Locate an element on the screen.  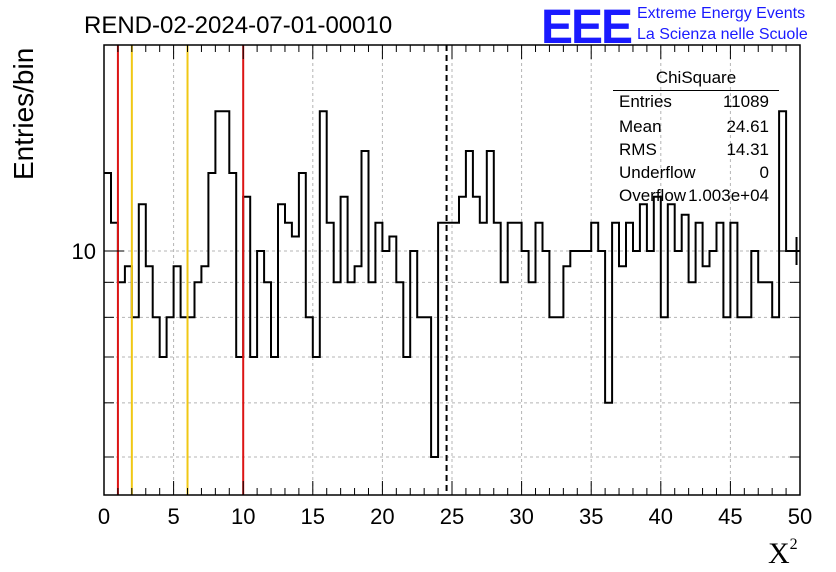
stats-value: 1.003e+04 is located at coordinates (728, 195).